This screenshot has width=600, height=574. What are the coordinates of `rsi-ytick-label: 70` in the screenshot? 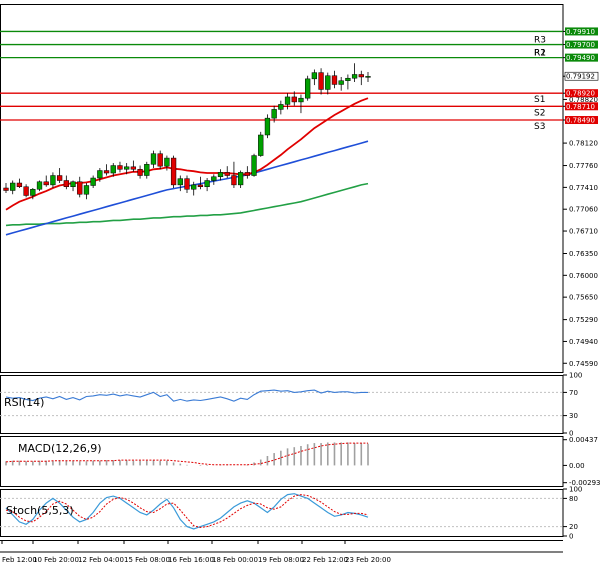 It's located at (573, 393).